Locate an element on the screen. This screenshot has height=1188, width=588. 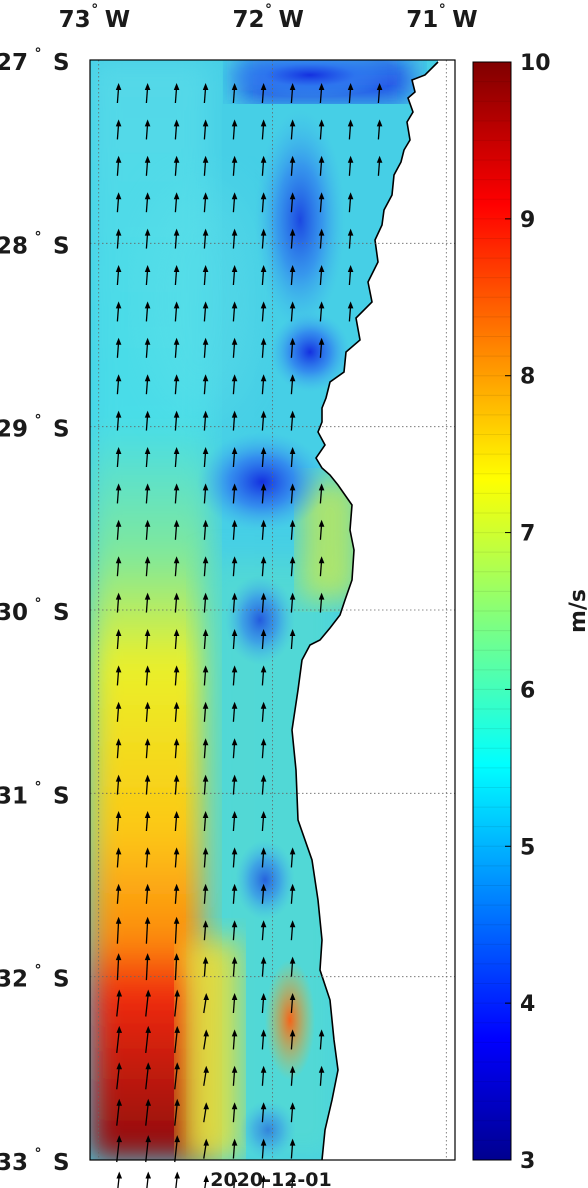
colorbar-ticks: 10 9 8 7 6 5 4 3 is located at coordinates (528, 612).